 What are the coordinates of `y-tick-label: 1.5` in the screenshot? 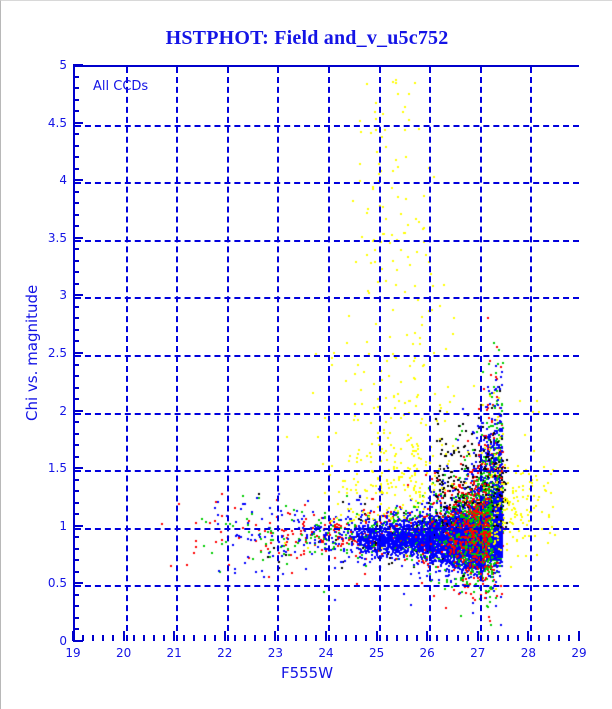 It's located at (57, 468).